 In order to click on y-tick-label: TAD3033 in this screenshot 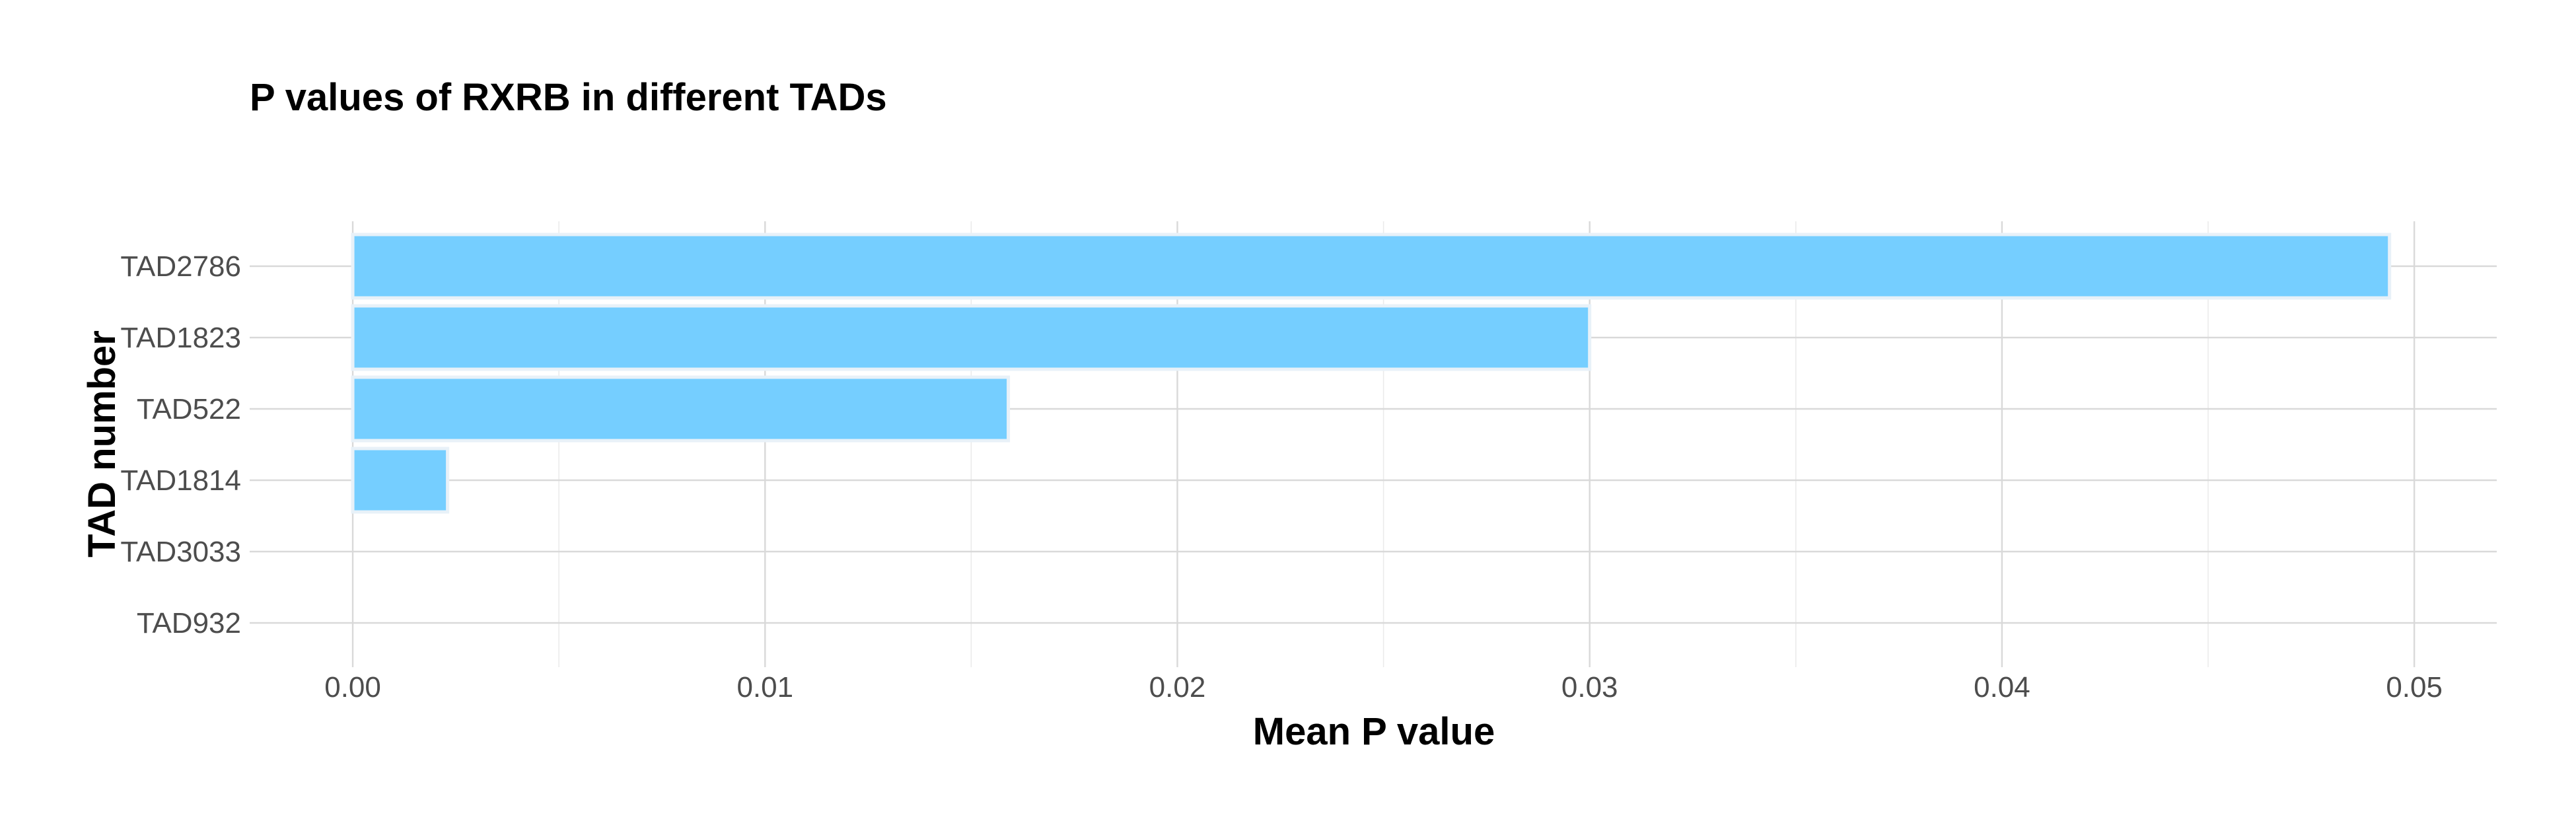, I will do `click(180, 552)`.